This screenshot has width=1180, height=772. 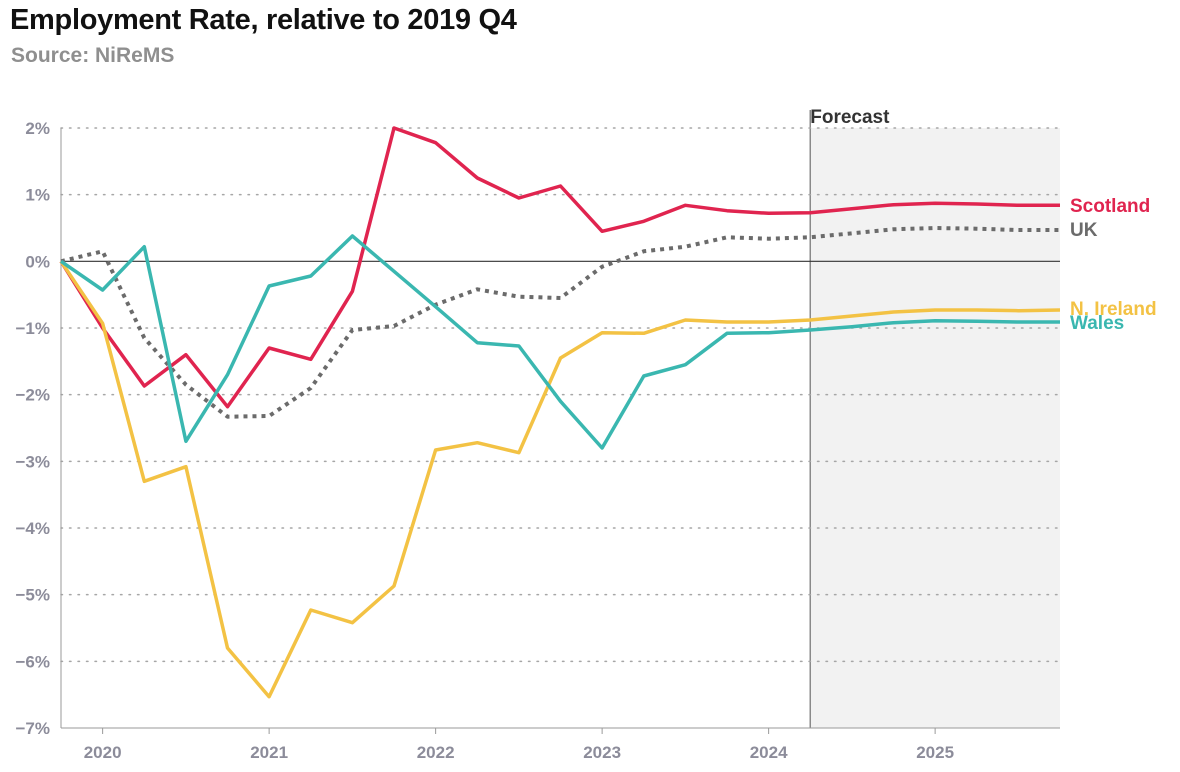 What do you see at coordinates (103, 752) in the screenshot?
I see `x-tick-label: 2020` at bounding box center [103, 752].